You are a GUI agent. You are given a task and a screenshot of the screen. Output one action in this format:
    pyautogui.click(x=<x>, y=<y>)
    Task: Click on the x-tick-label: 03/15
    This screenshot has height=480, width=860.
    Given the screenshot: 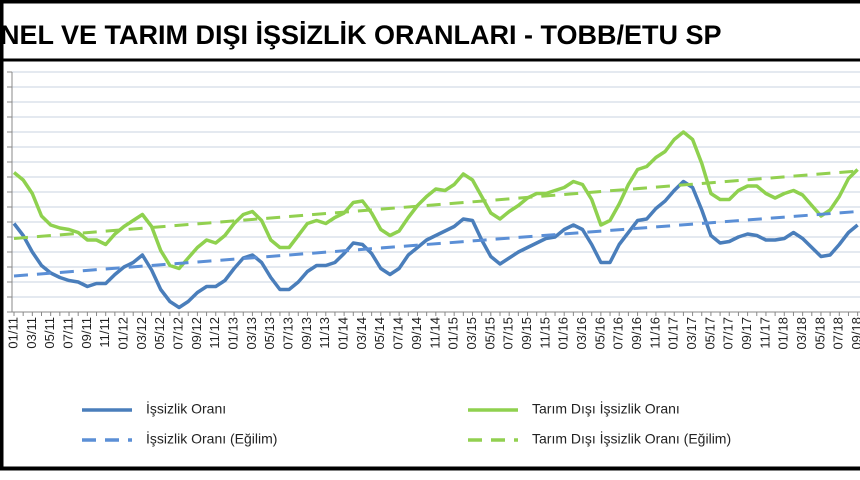 What is the action you would take?
    pyautogui.click(x=471, y=333)
    